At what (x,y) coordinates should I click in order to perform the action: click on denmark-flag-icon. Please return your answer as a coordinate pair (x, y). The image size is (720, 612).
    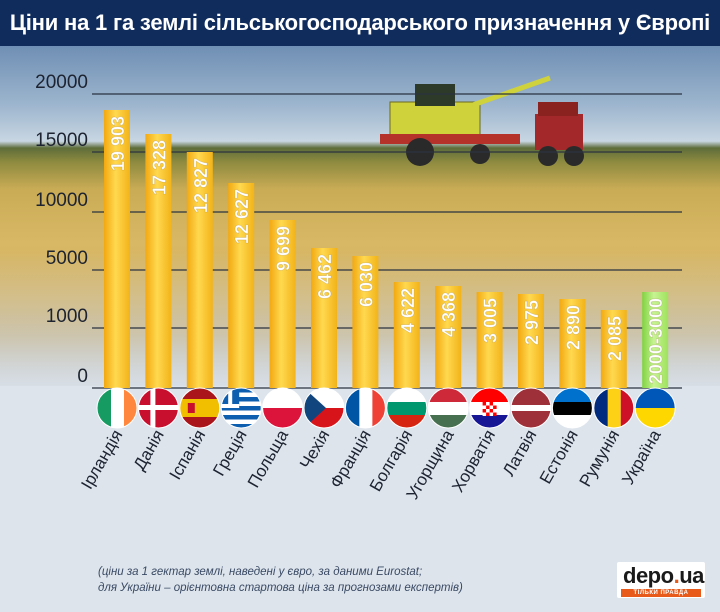
    Looking at the image, I should click on (158, 408).